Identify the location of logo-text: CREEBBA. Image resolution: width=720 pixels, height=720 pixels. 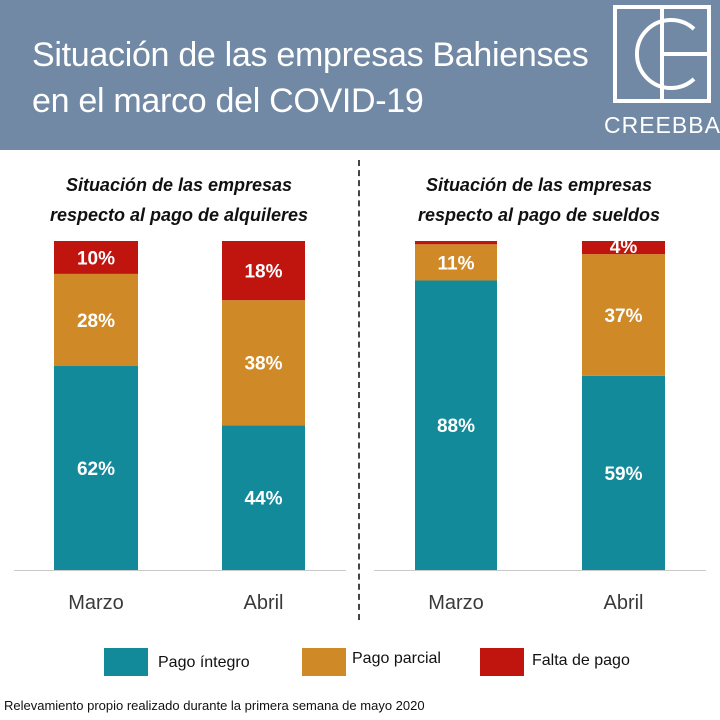
(662, 125).